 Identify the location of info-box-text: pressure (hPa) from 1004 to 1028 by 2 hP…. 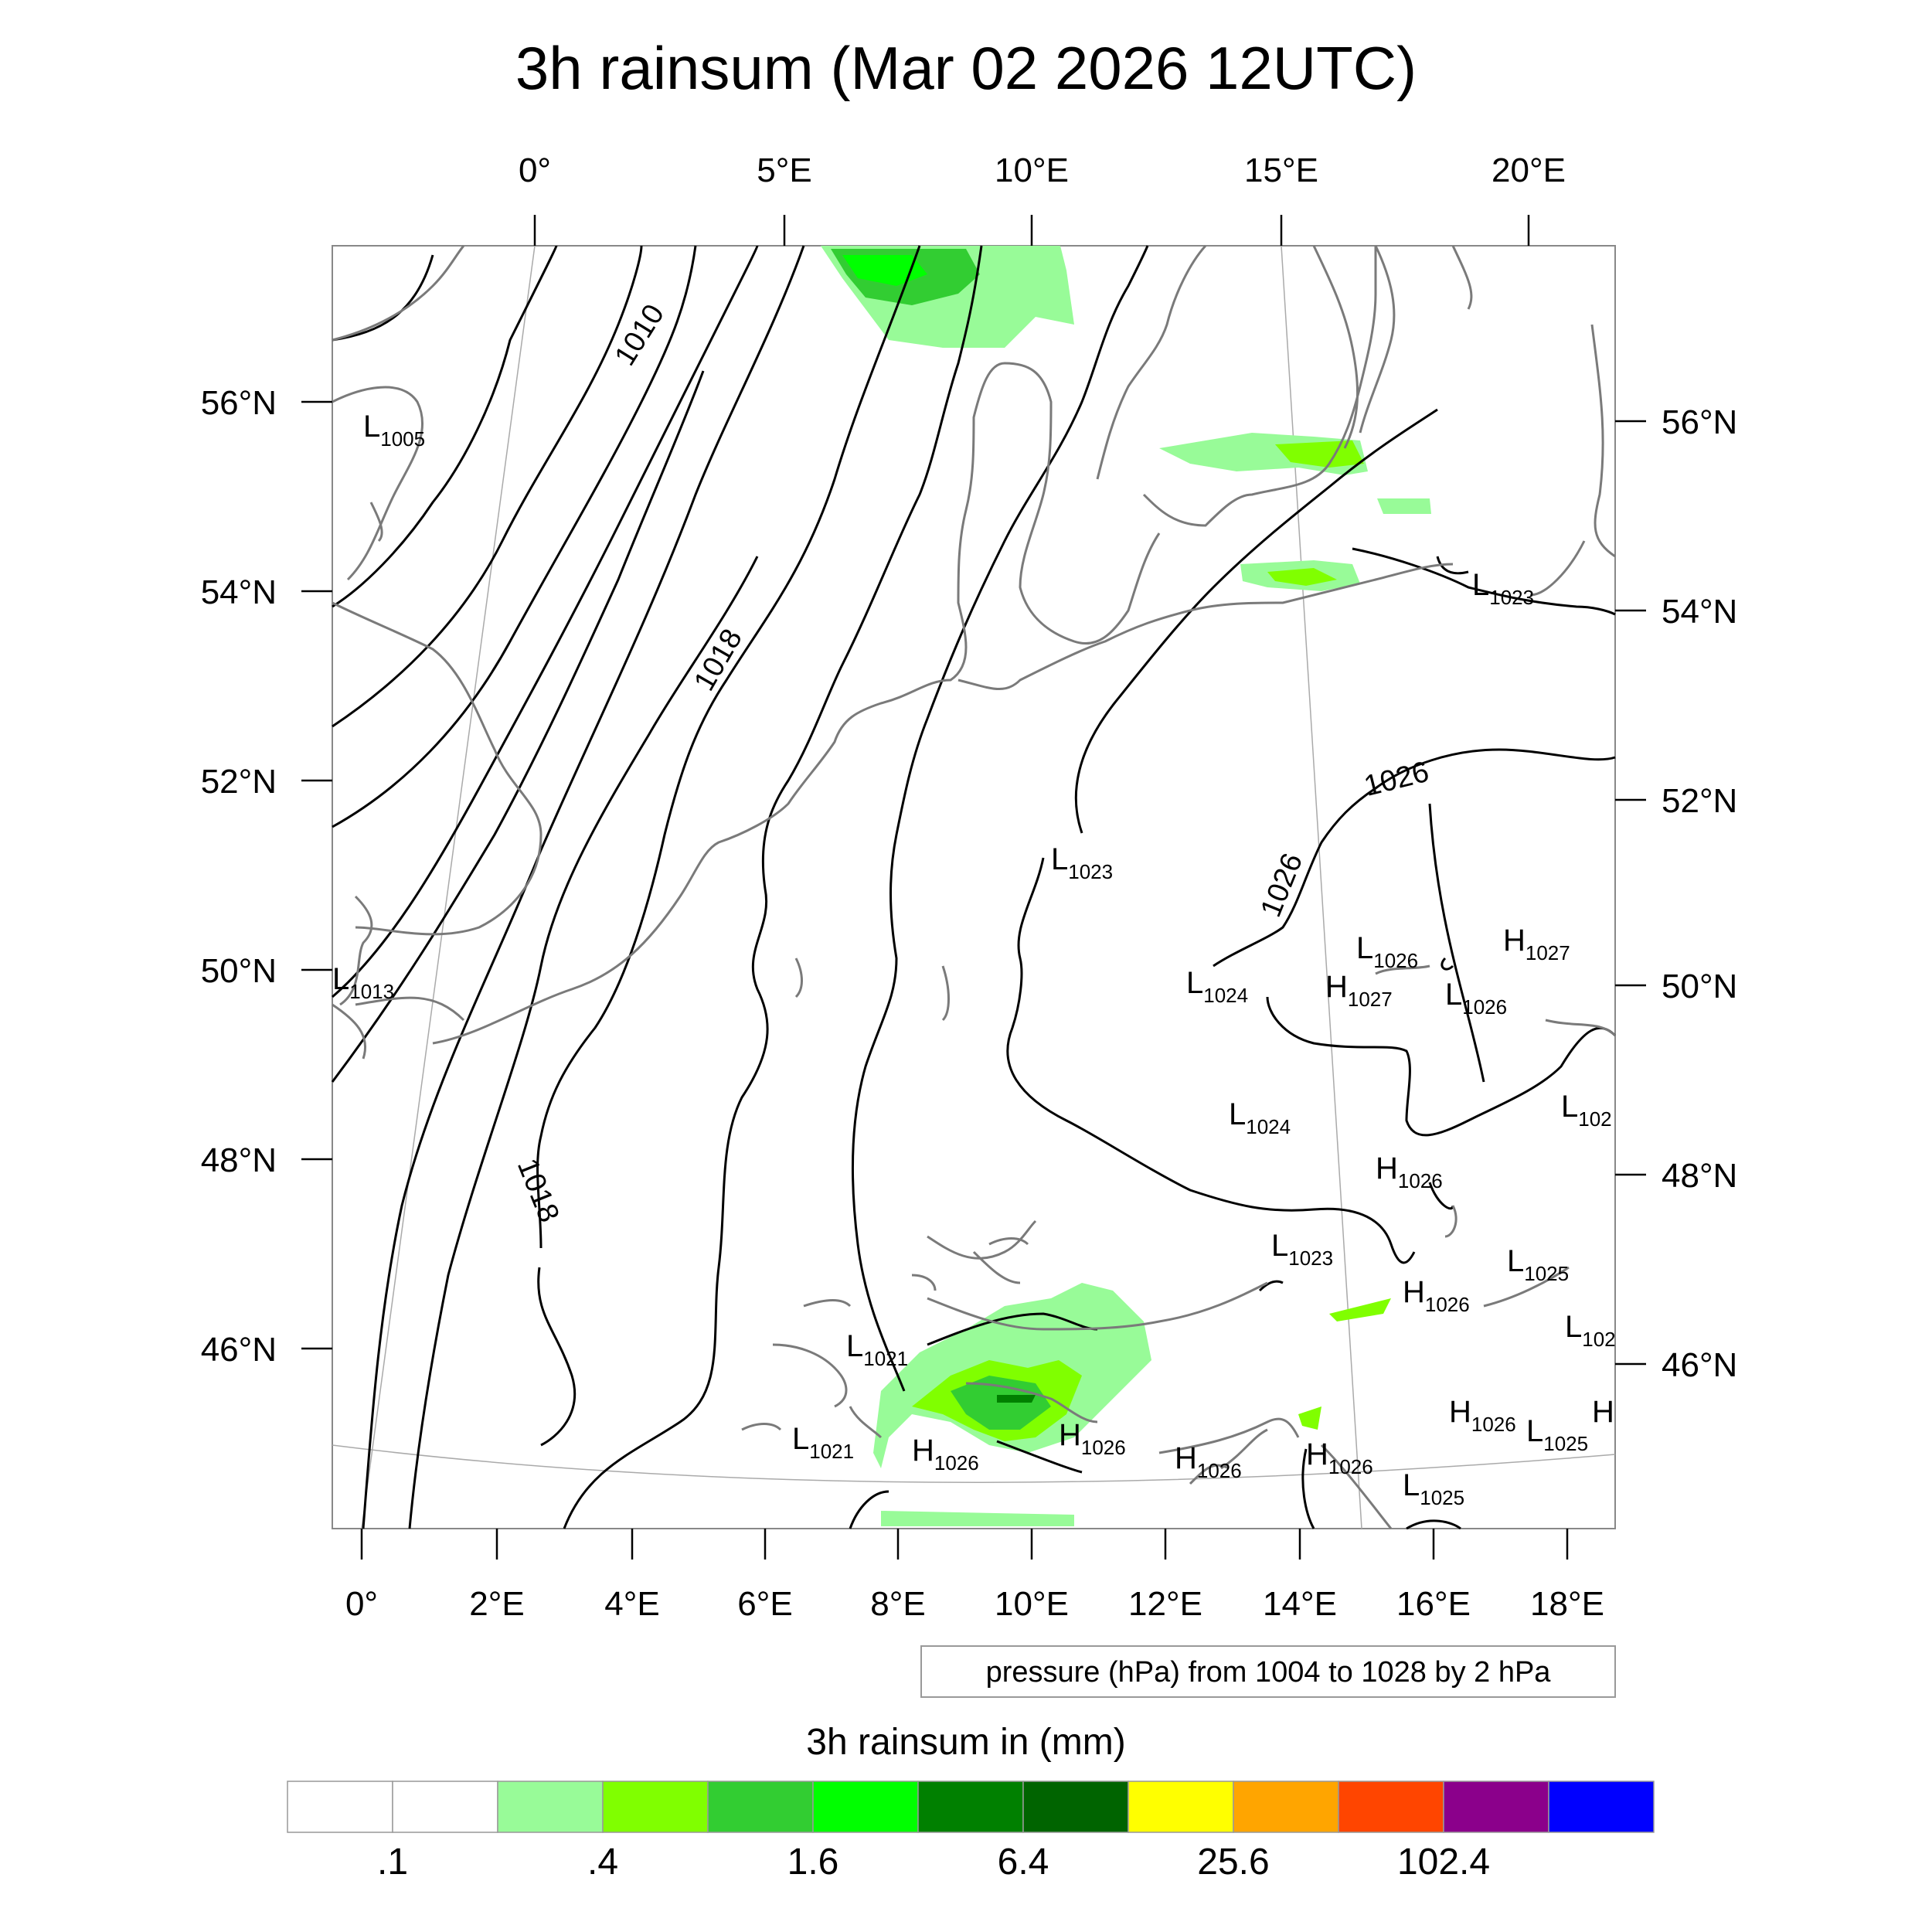
(1269, 1672).